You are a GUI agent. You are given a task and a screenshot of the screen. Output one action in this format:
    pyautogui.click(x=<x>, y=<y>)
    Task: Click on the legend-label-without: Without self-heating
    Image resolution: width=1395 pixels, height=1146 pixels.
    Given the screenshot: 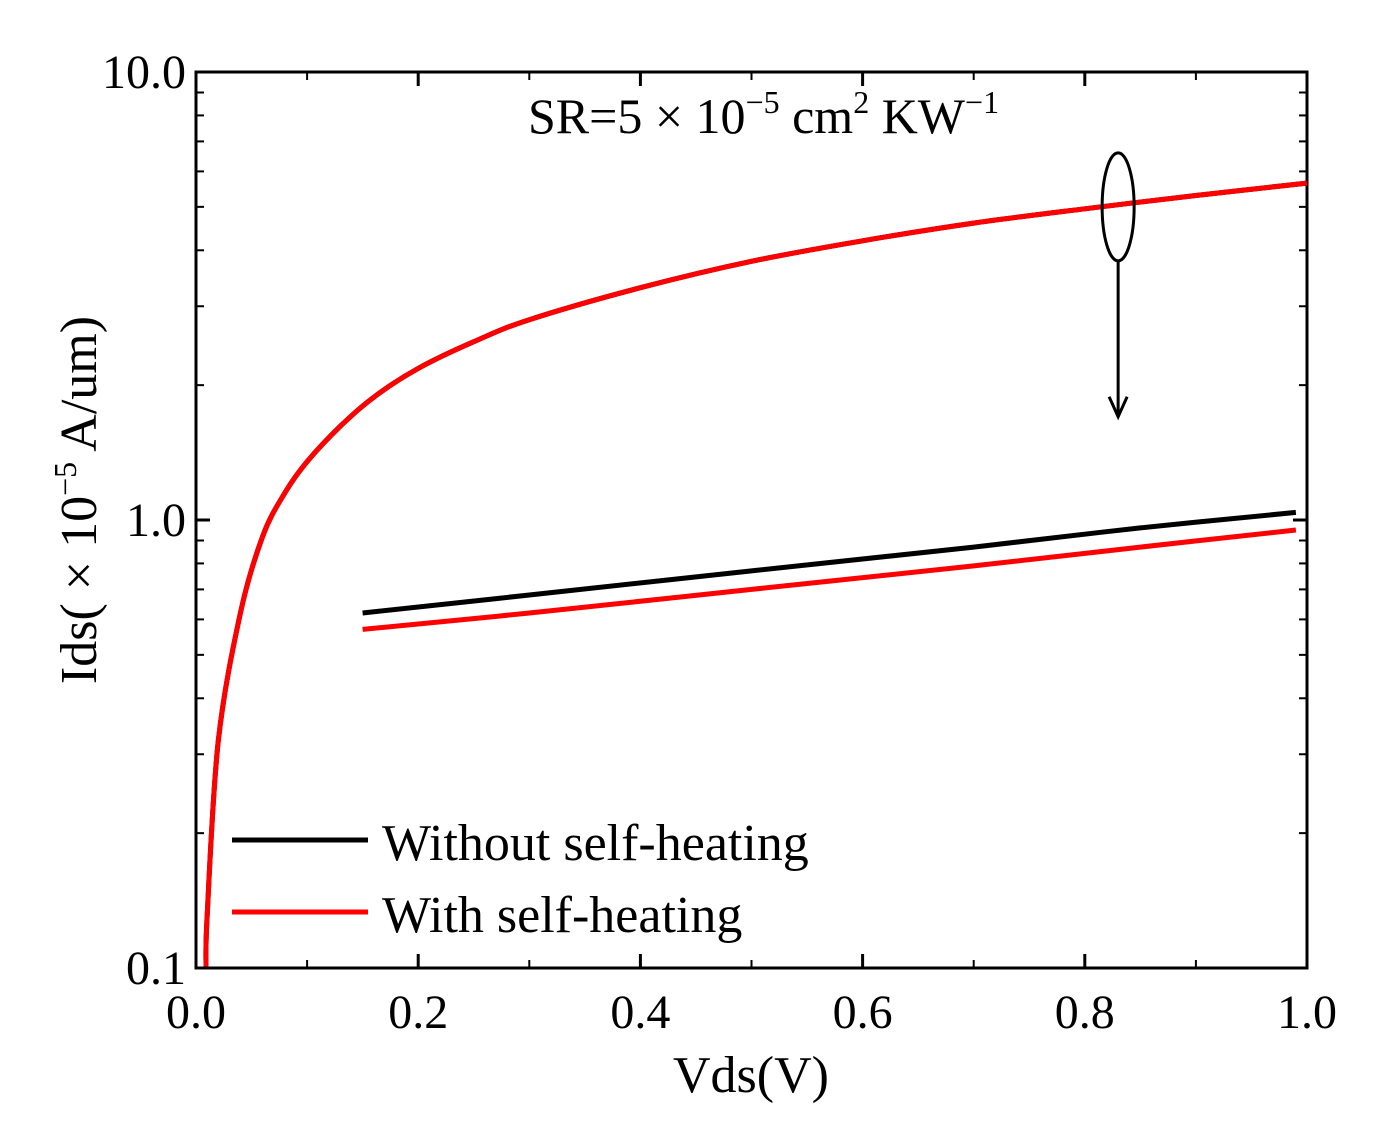 What is the action you would take?
    pyautogui.click(x=595, y=843)
    